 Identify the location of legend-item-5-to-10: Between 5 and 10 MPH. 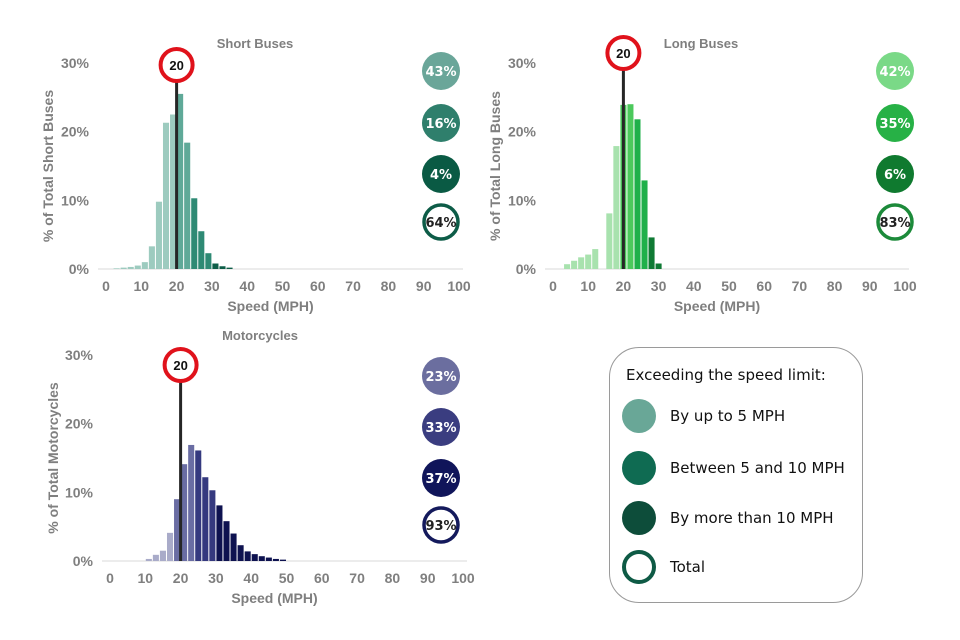
(733, 468).